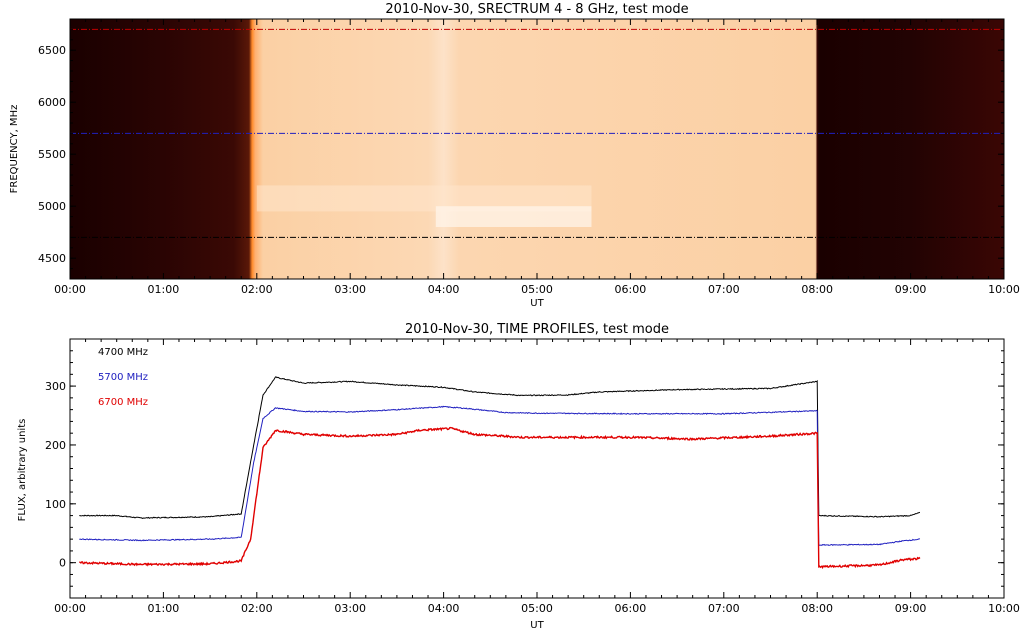 Image resolution: width=1024 pixels, height=640 pixels. I want to click on spectrum-x-tick-label: 09:00, so click(911, 289).